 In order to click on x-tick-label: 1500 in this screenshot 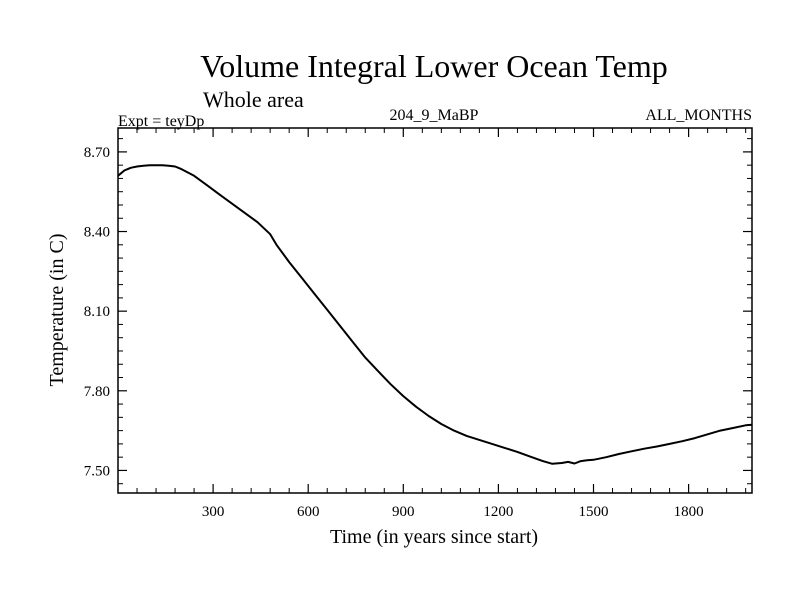, I will do `click(594, 512)`.